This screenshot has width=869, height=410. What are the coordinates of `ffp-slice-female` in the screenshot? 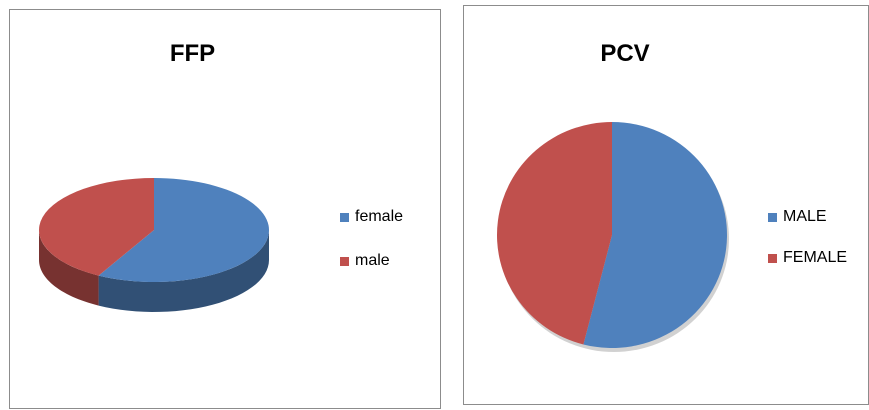 It's located at (184, 230).